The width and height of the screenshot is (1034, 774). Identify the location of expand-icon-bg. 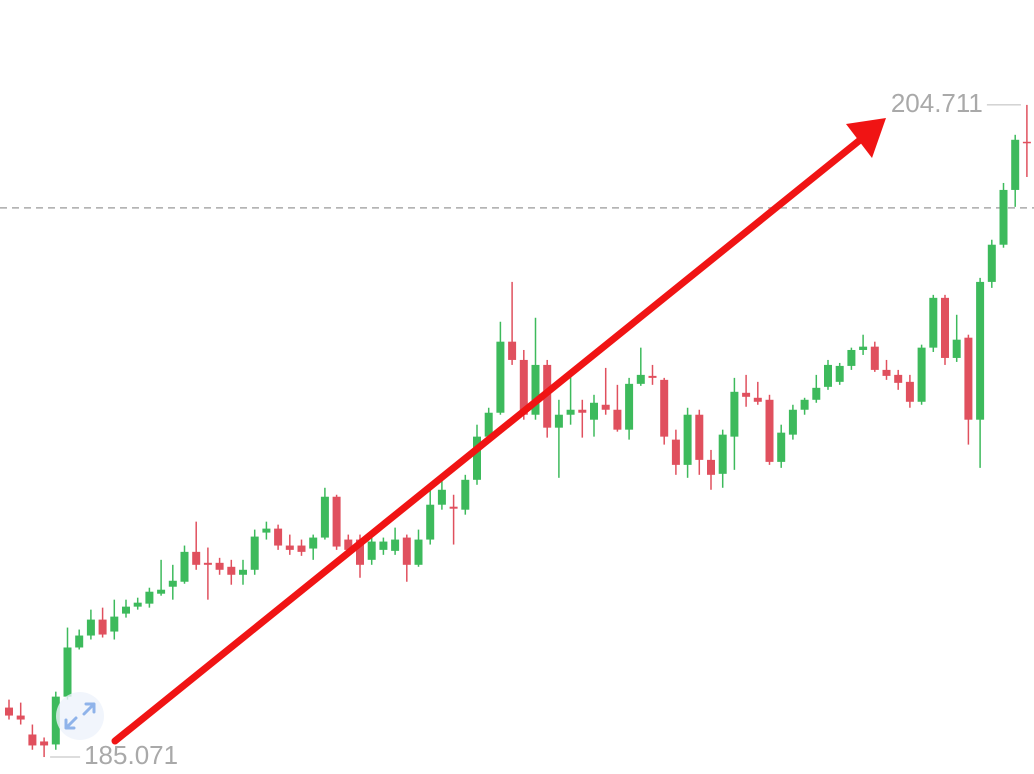
(80, 716).